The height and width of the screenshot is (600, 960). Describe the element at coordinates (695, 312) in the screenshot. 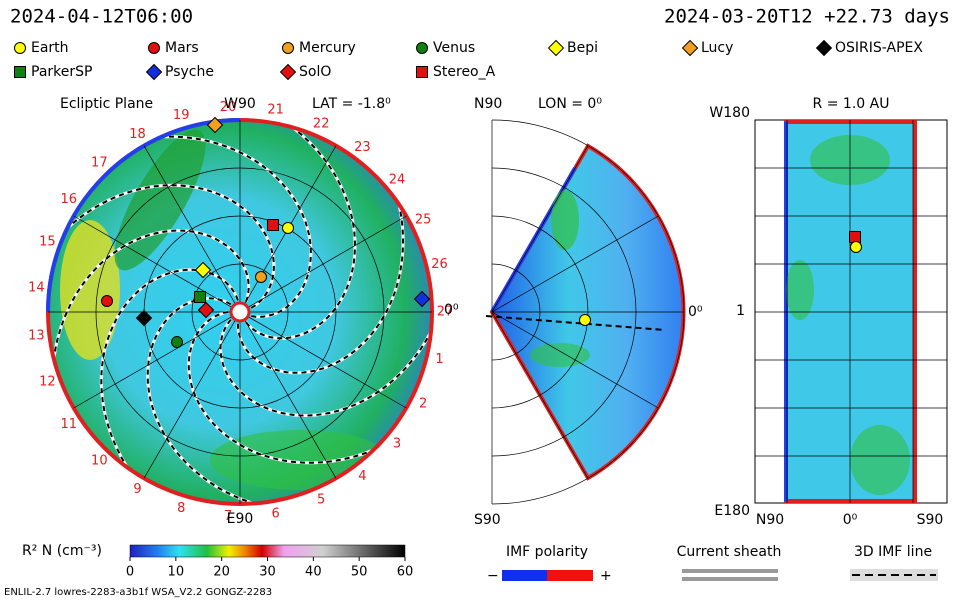

I see `right-label: 0⁰` at that location.